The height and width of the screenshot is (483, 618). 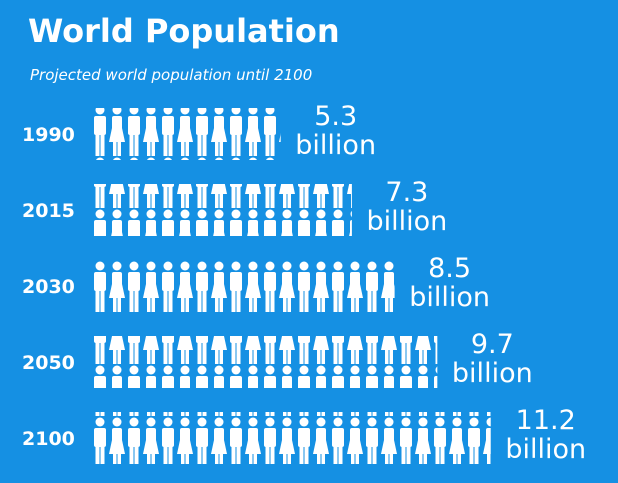 I want to click on category-label: 1990, so click(x=48, y=135).